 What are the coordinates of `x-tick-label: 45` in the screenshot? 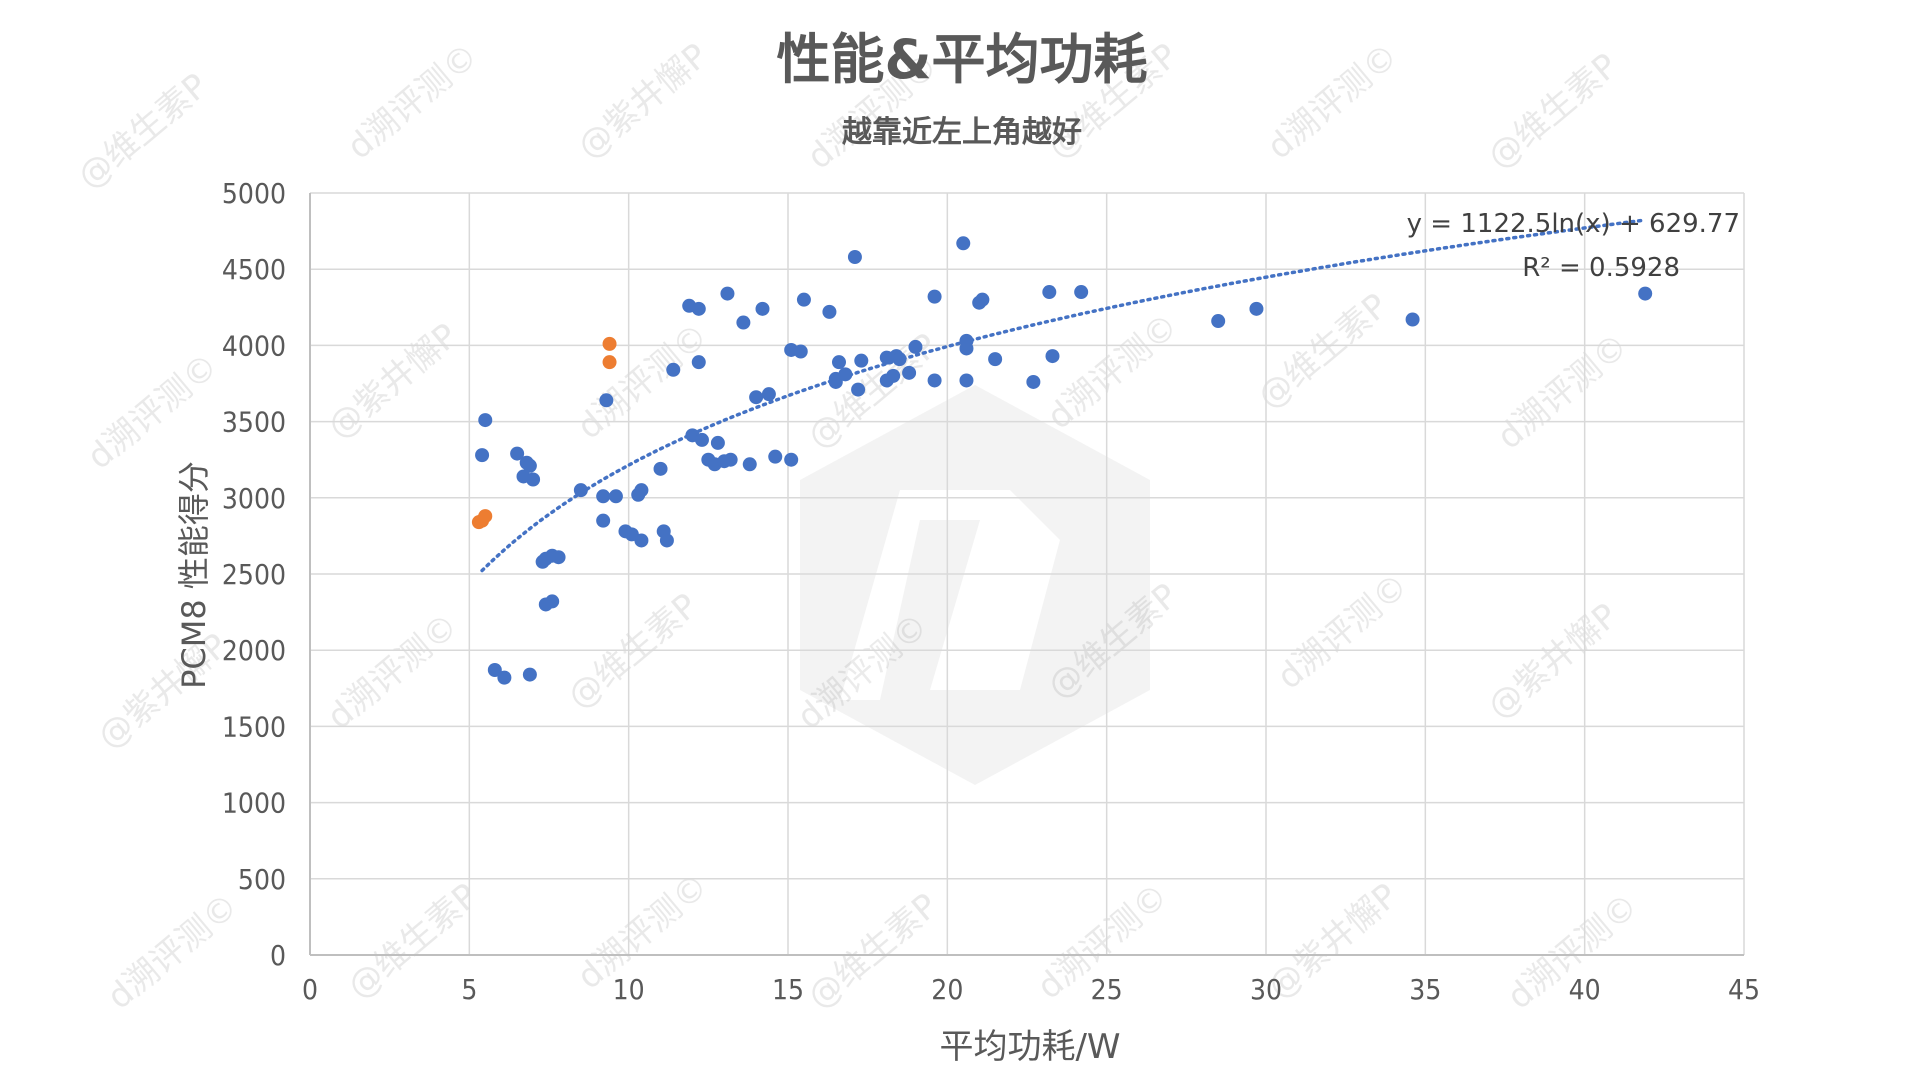 It's located at (1744, 989).